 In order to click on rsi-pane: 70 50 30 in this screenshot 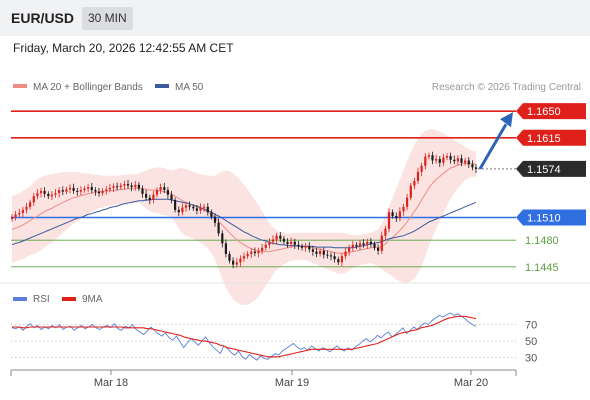, I will do `click(274, 338)`.